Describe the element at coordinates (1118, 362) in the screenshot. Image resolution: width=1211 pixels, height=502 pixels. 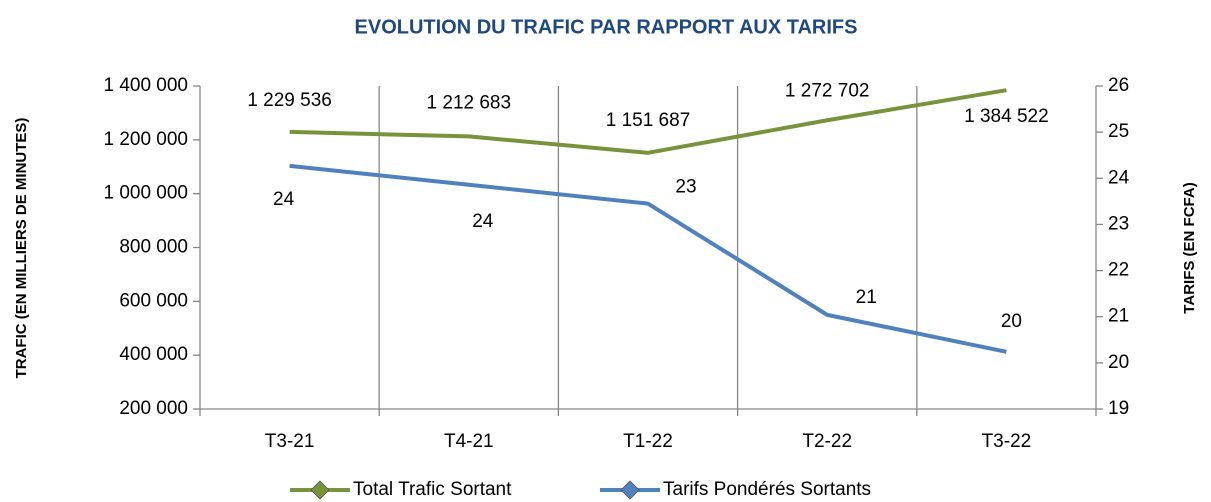
I see `y2-tick-label: 20` at that location.